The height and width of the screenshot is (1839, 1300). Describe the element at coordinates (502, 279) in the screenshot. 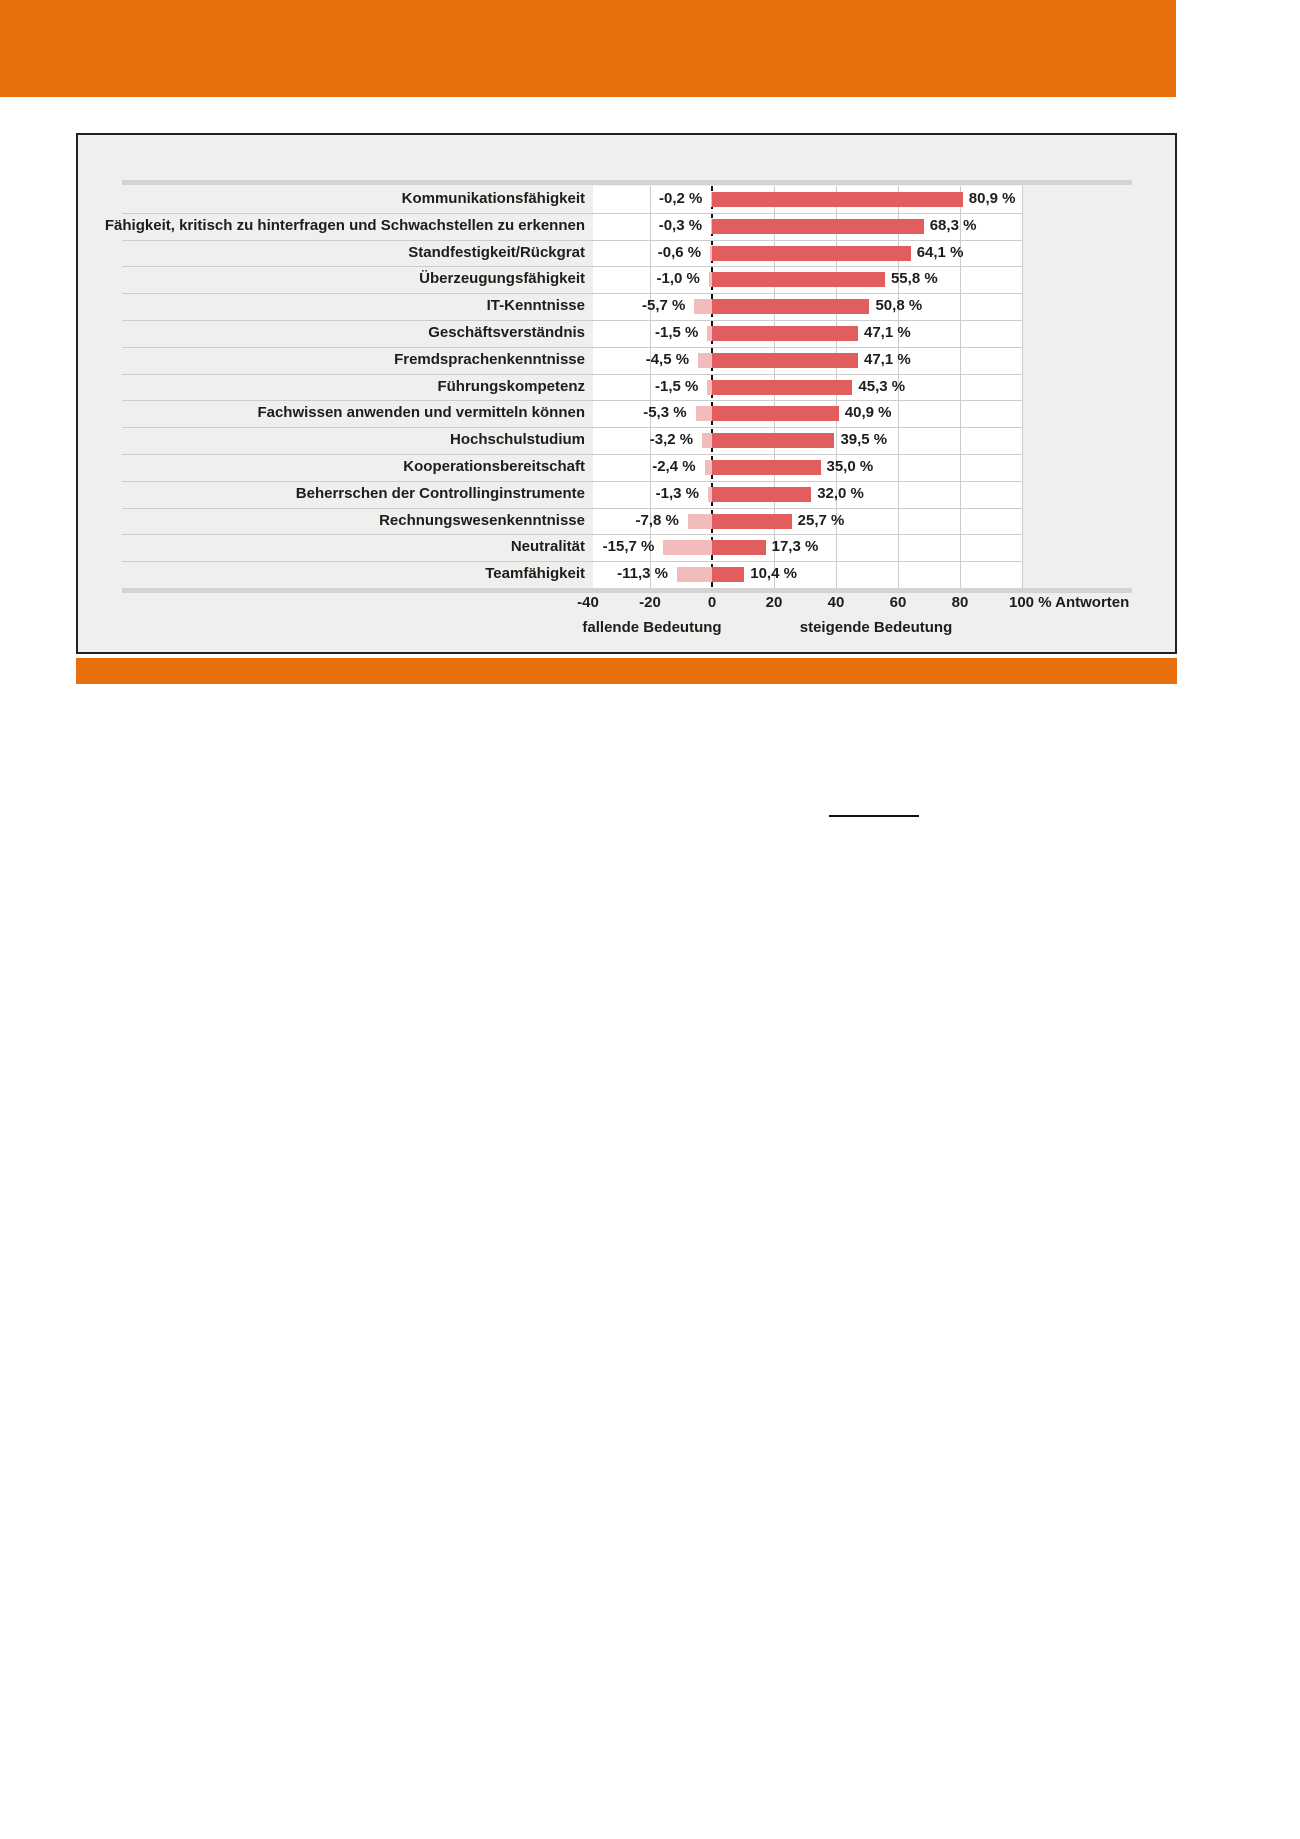

I see `row-label: Überzeugungsfähigkeit` at that location.